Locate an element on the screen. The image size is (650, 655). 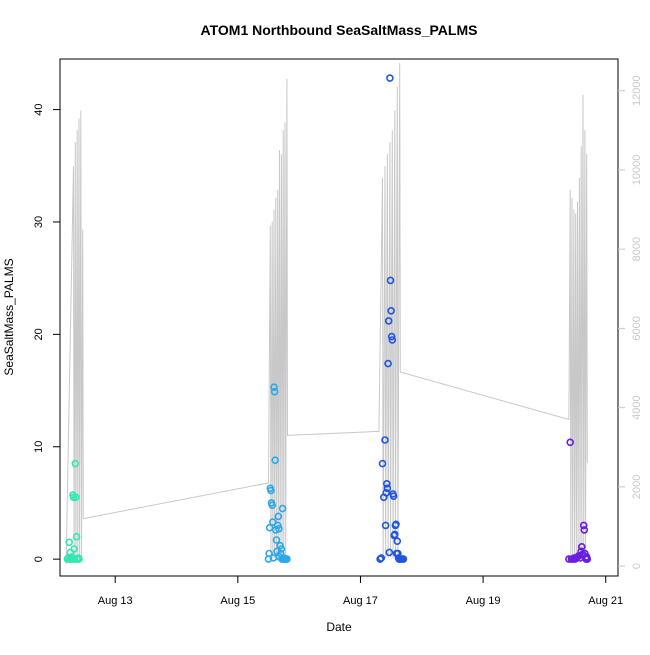
y-tick-label: 40 is located at coordinates (39, 109).